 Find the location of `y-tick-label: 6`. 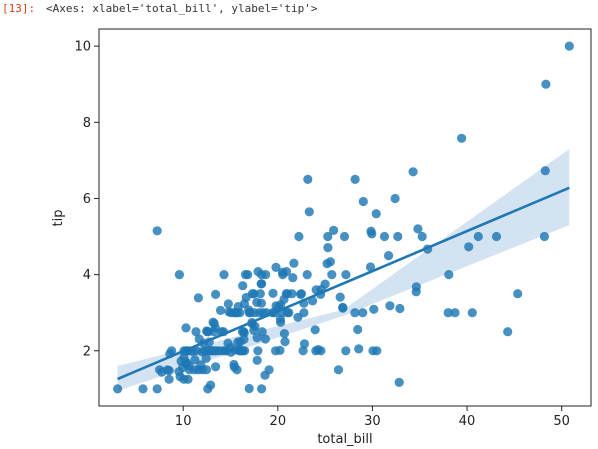

y-tick-label: 6 is located at coordinates (87, 199).